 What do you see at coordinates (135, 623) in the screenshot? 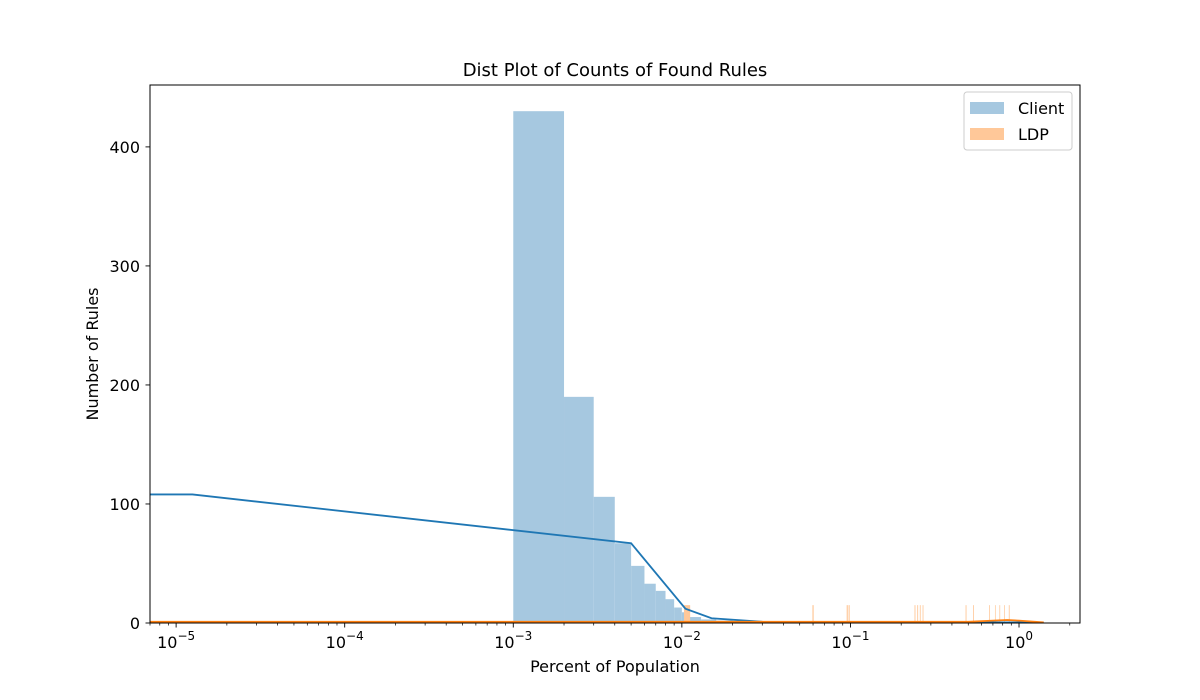
I see `y-tick-label: 0` at bounding box center [135, 623].